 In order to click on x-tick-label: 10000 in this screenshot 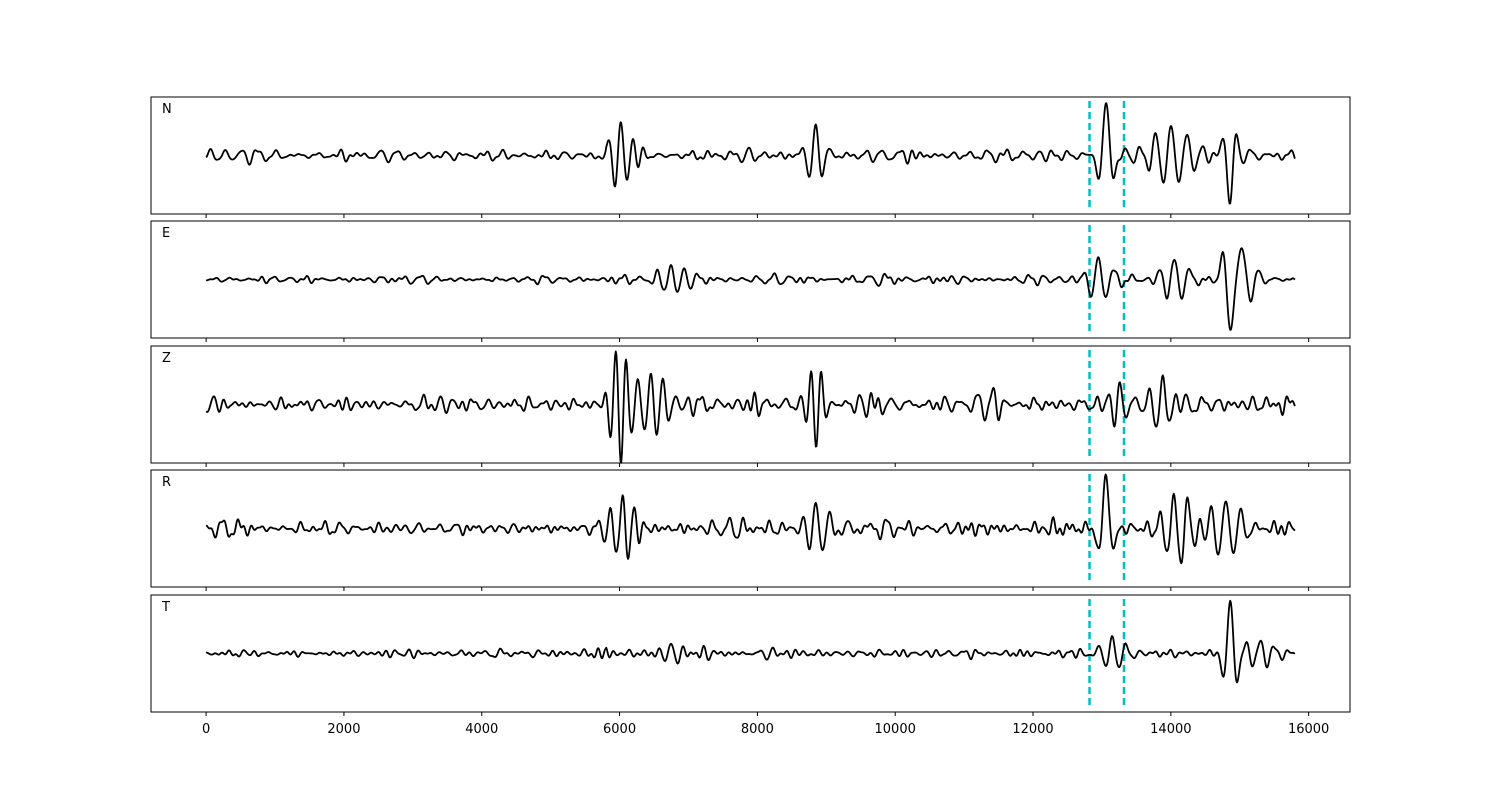, I will do `click(895, 729)`.